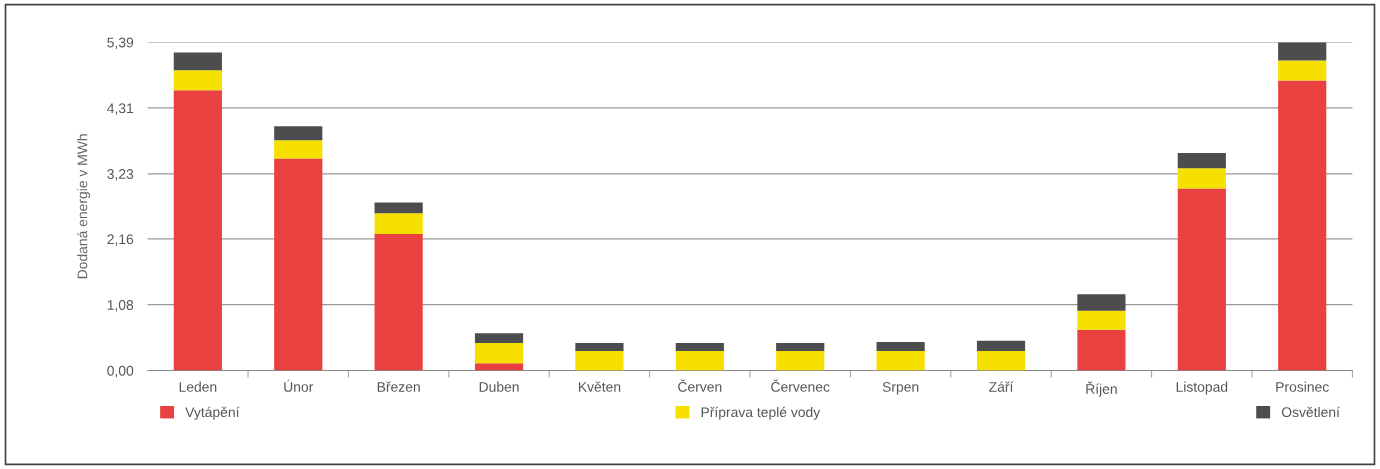 The image size is (1380, 469). Describe the element at coordinates (120, 371) in the screenshot. I see `y-tick-label: 0,00` at that location.